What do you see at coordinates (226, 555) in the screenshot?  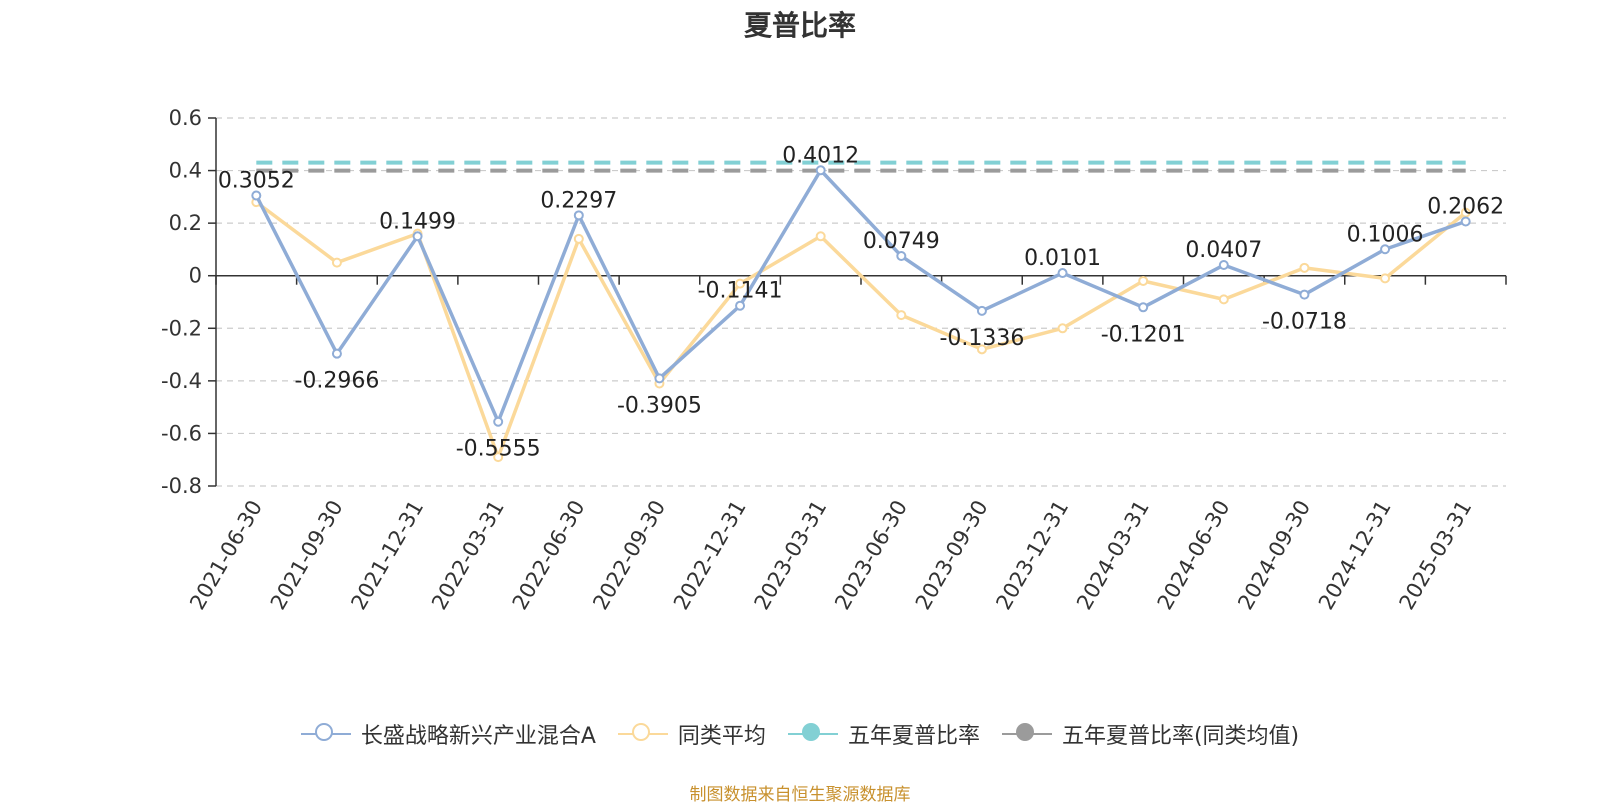 I see `x-tick-label: 2021-06-30` at bounding box center [226, 555].